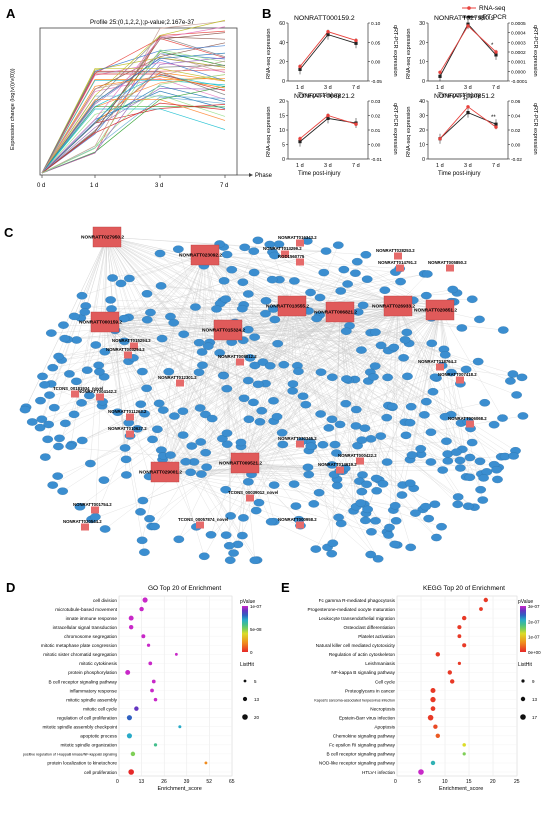 This screenshot has width=552, height=823. What do you see at coordinates (356, 88) in the screenshot?
I see `x-tick-label: 7 d` at bounding box center [356, 88].